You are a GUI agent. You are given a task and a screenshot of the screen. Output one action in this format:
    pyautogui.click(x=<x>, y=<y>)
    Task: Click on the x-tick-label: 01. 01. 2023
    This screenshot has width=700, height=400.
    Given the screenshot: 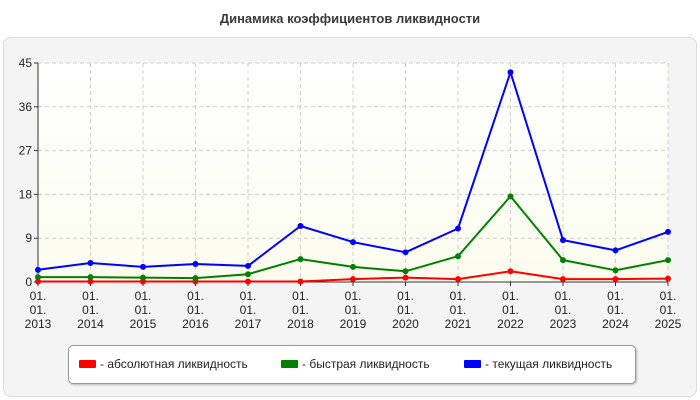 What is the action you would take?
    pyautogui.click(x=563, y=310)
    